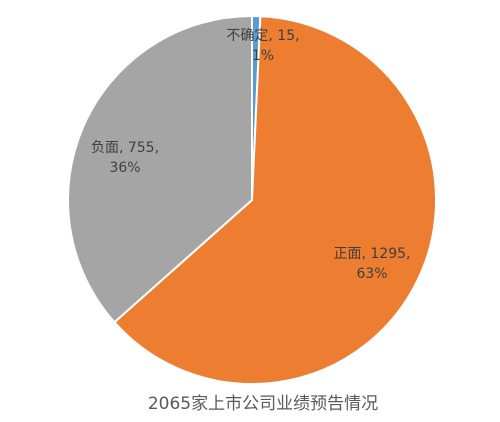  What do you see at coordinates (125, 148) in the screenshot?
I see `data-label-line1: 负面, 755,` at bounding box center [125, 148].